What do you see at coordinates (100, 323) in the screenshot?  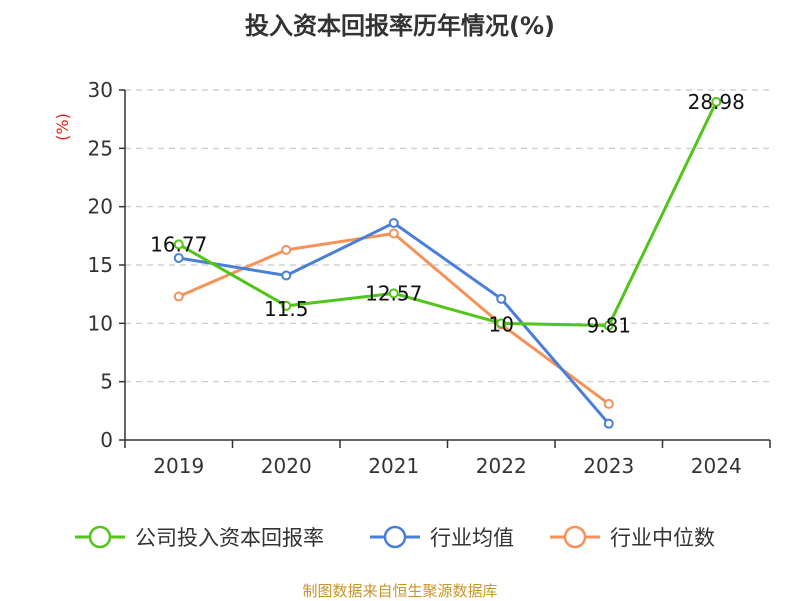 I see `y-tick-label: 10` at bounding box center [100, 323].